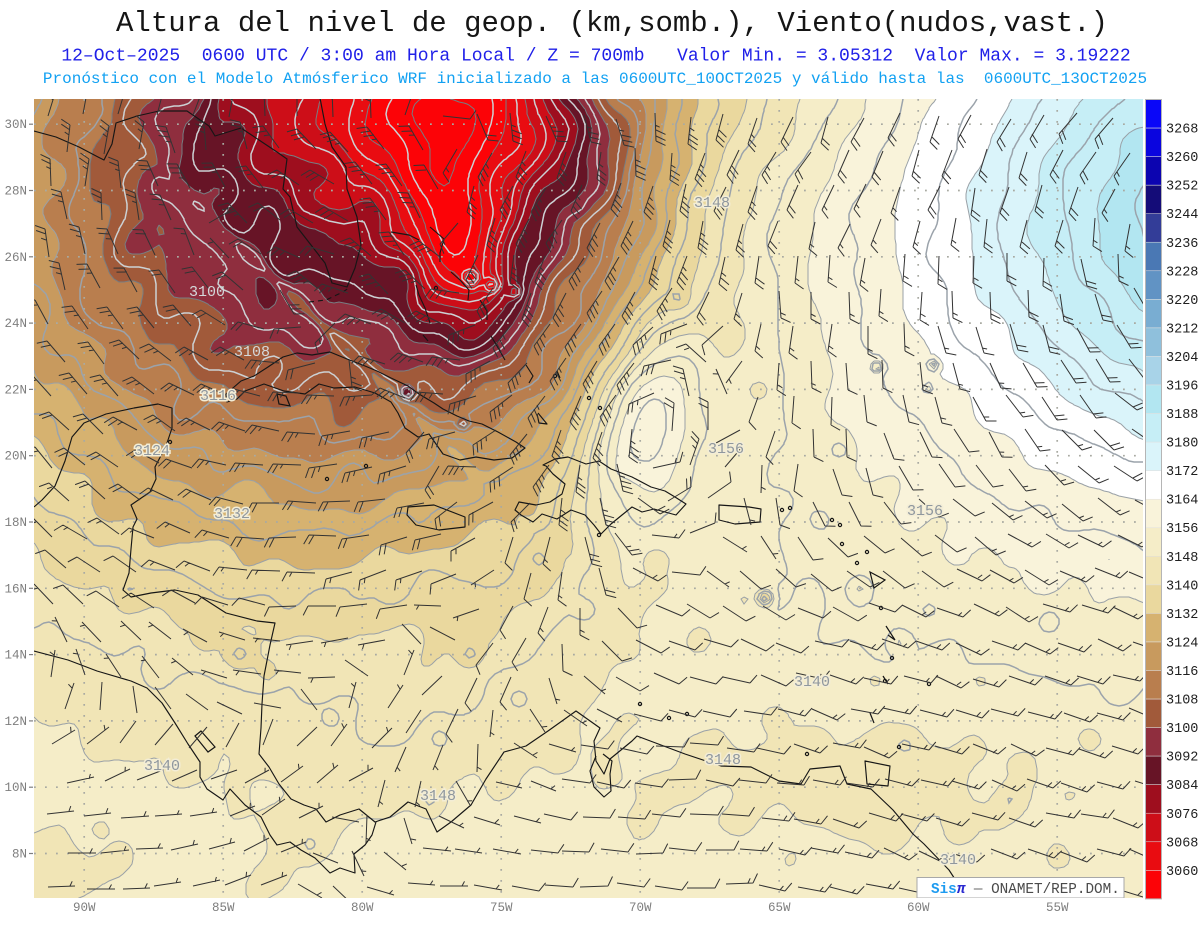 The image size is (1200, 927). What do you see at coordinates (1182, 387) in the screenshot?
I see `svg-text: 3196` at bounding box center [1182, 387].